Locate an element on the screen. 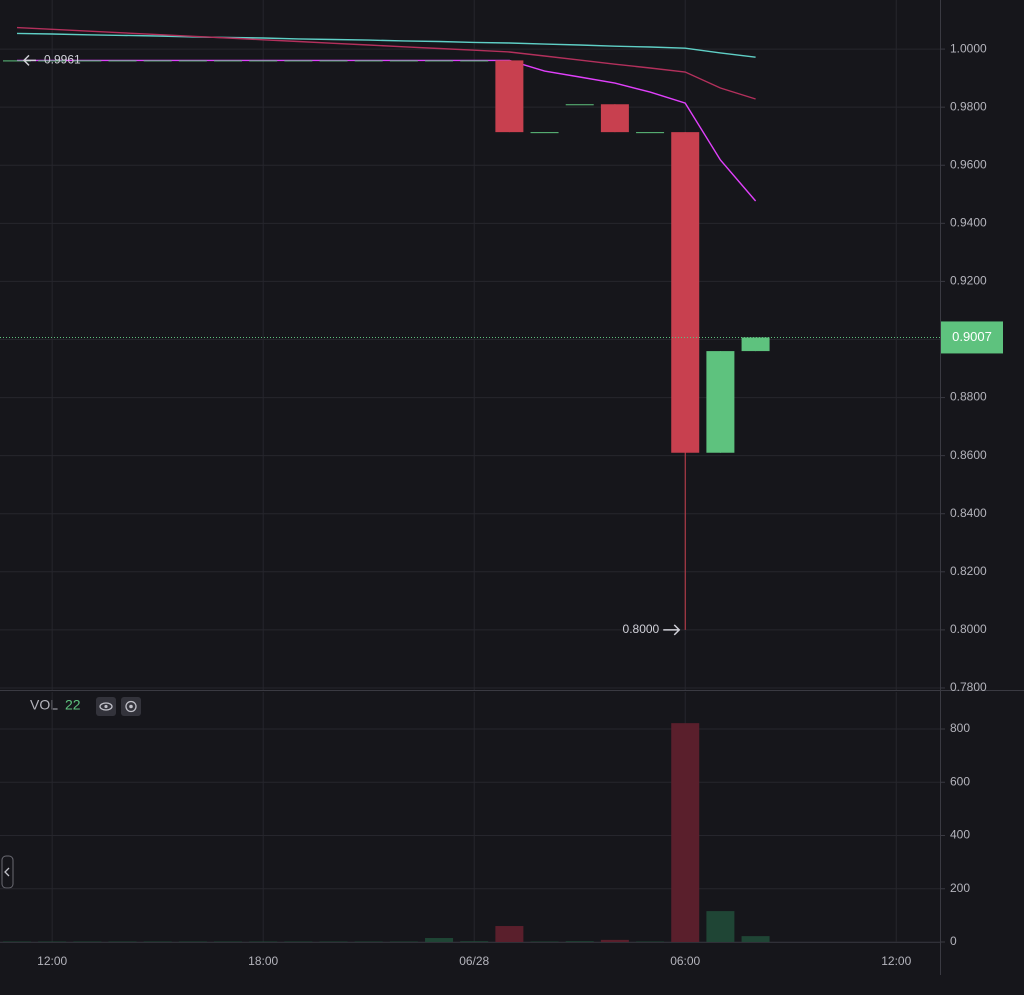 The width and height of the screenshot is (1024, 995). y-tick-label: 600 is located at coordinates (960, 781).